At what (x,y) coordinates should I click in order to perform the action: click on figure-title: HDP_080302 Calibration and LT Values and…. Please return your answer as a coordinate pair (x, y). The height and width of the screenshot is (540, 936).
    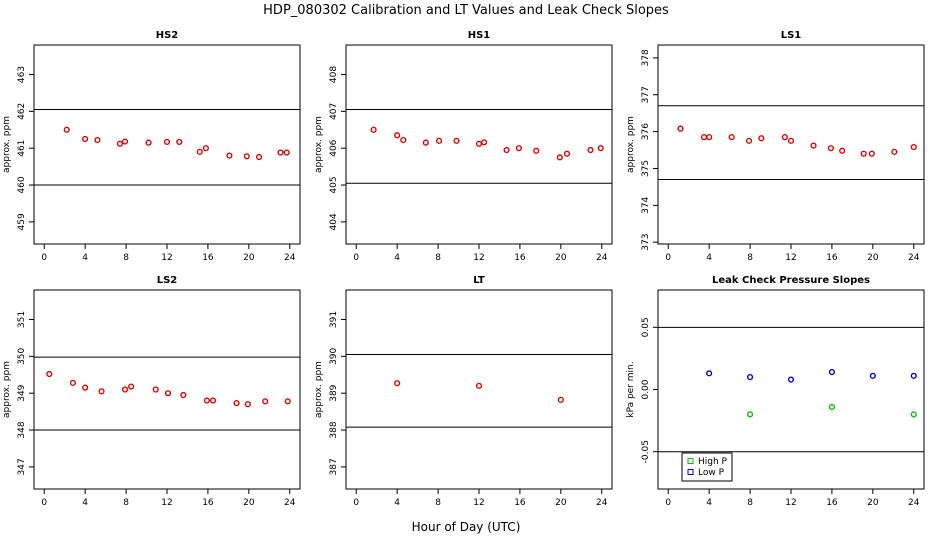
    Looking at the image, I should click on (466, 10).